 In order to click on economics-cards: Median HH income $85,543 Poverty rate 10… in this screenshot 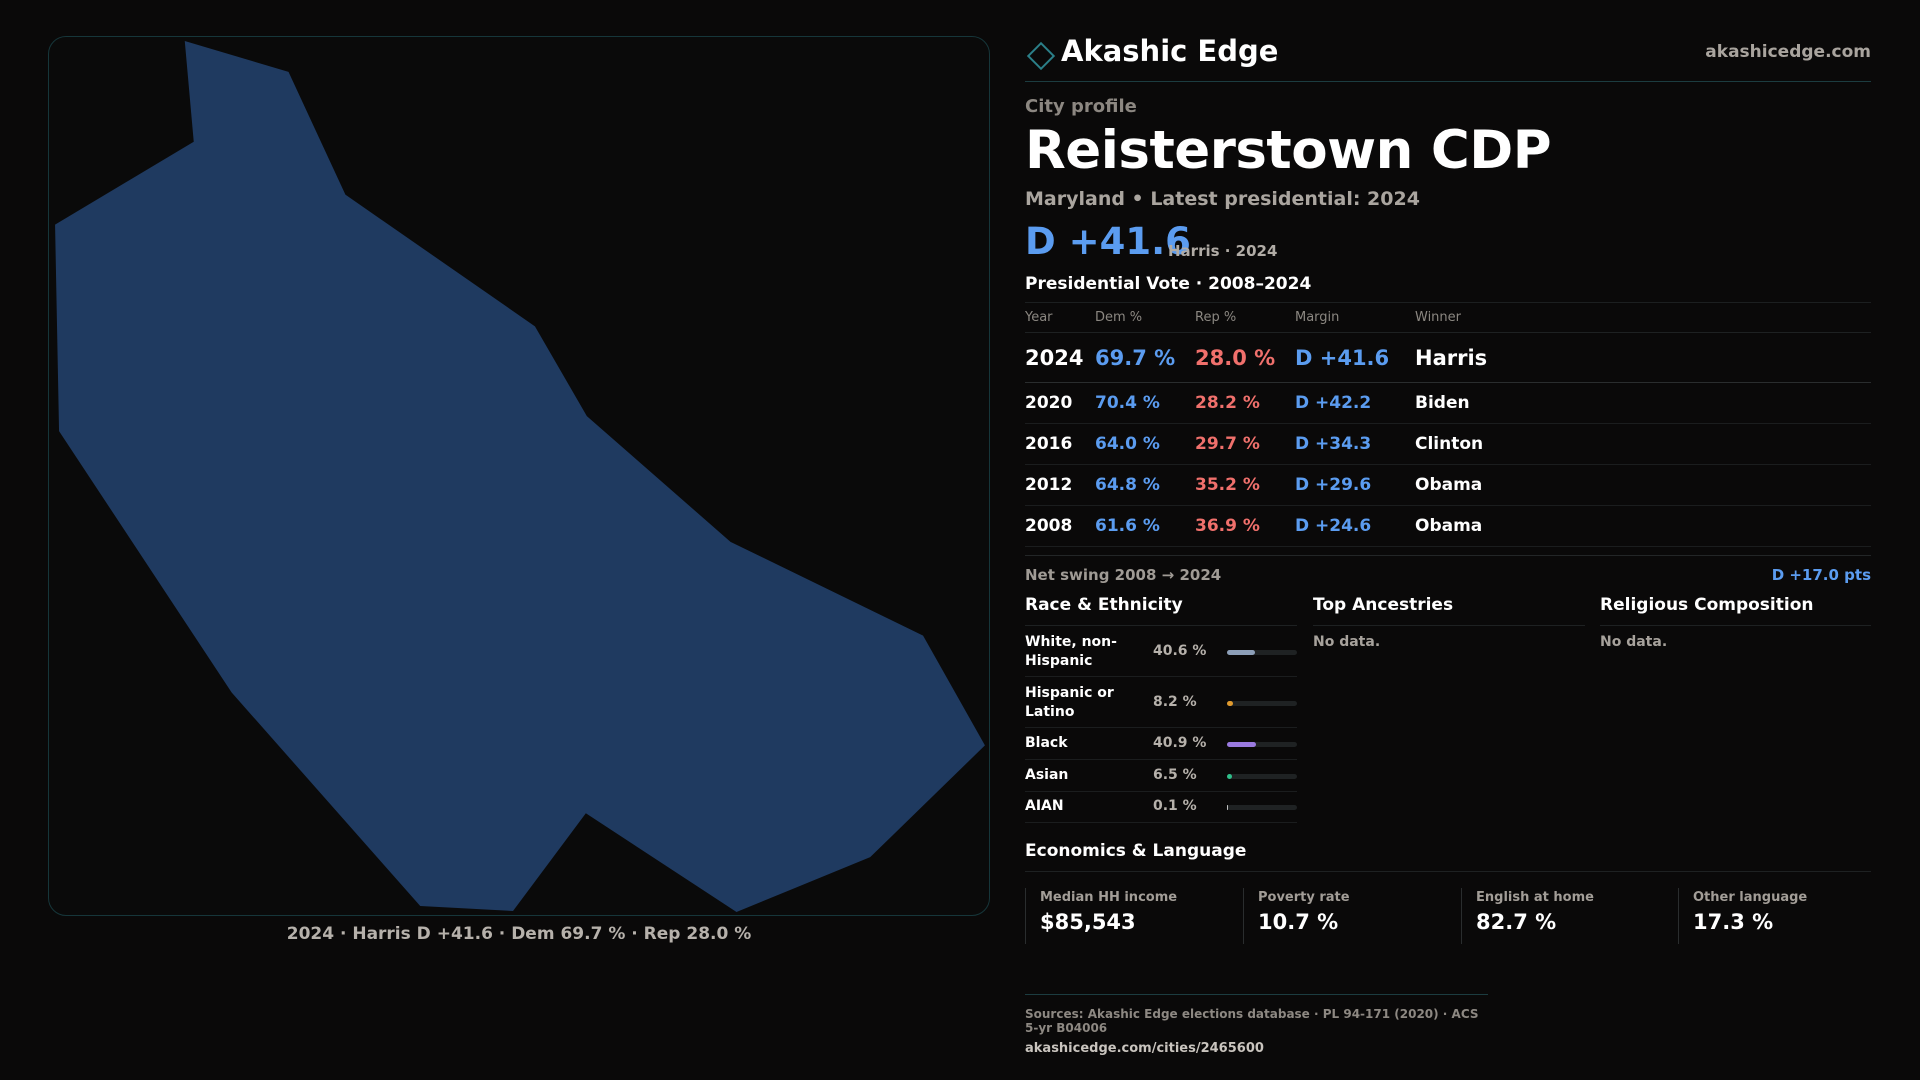, I will do `click(1448, 923)`.